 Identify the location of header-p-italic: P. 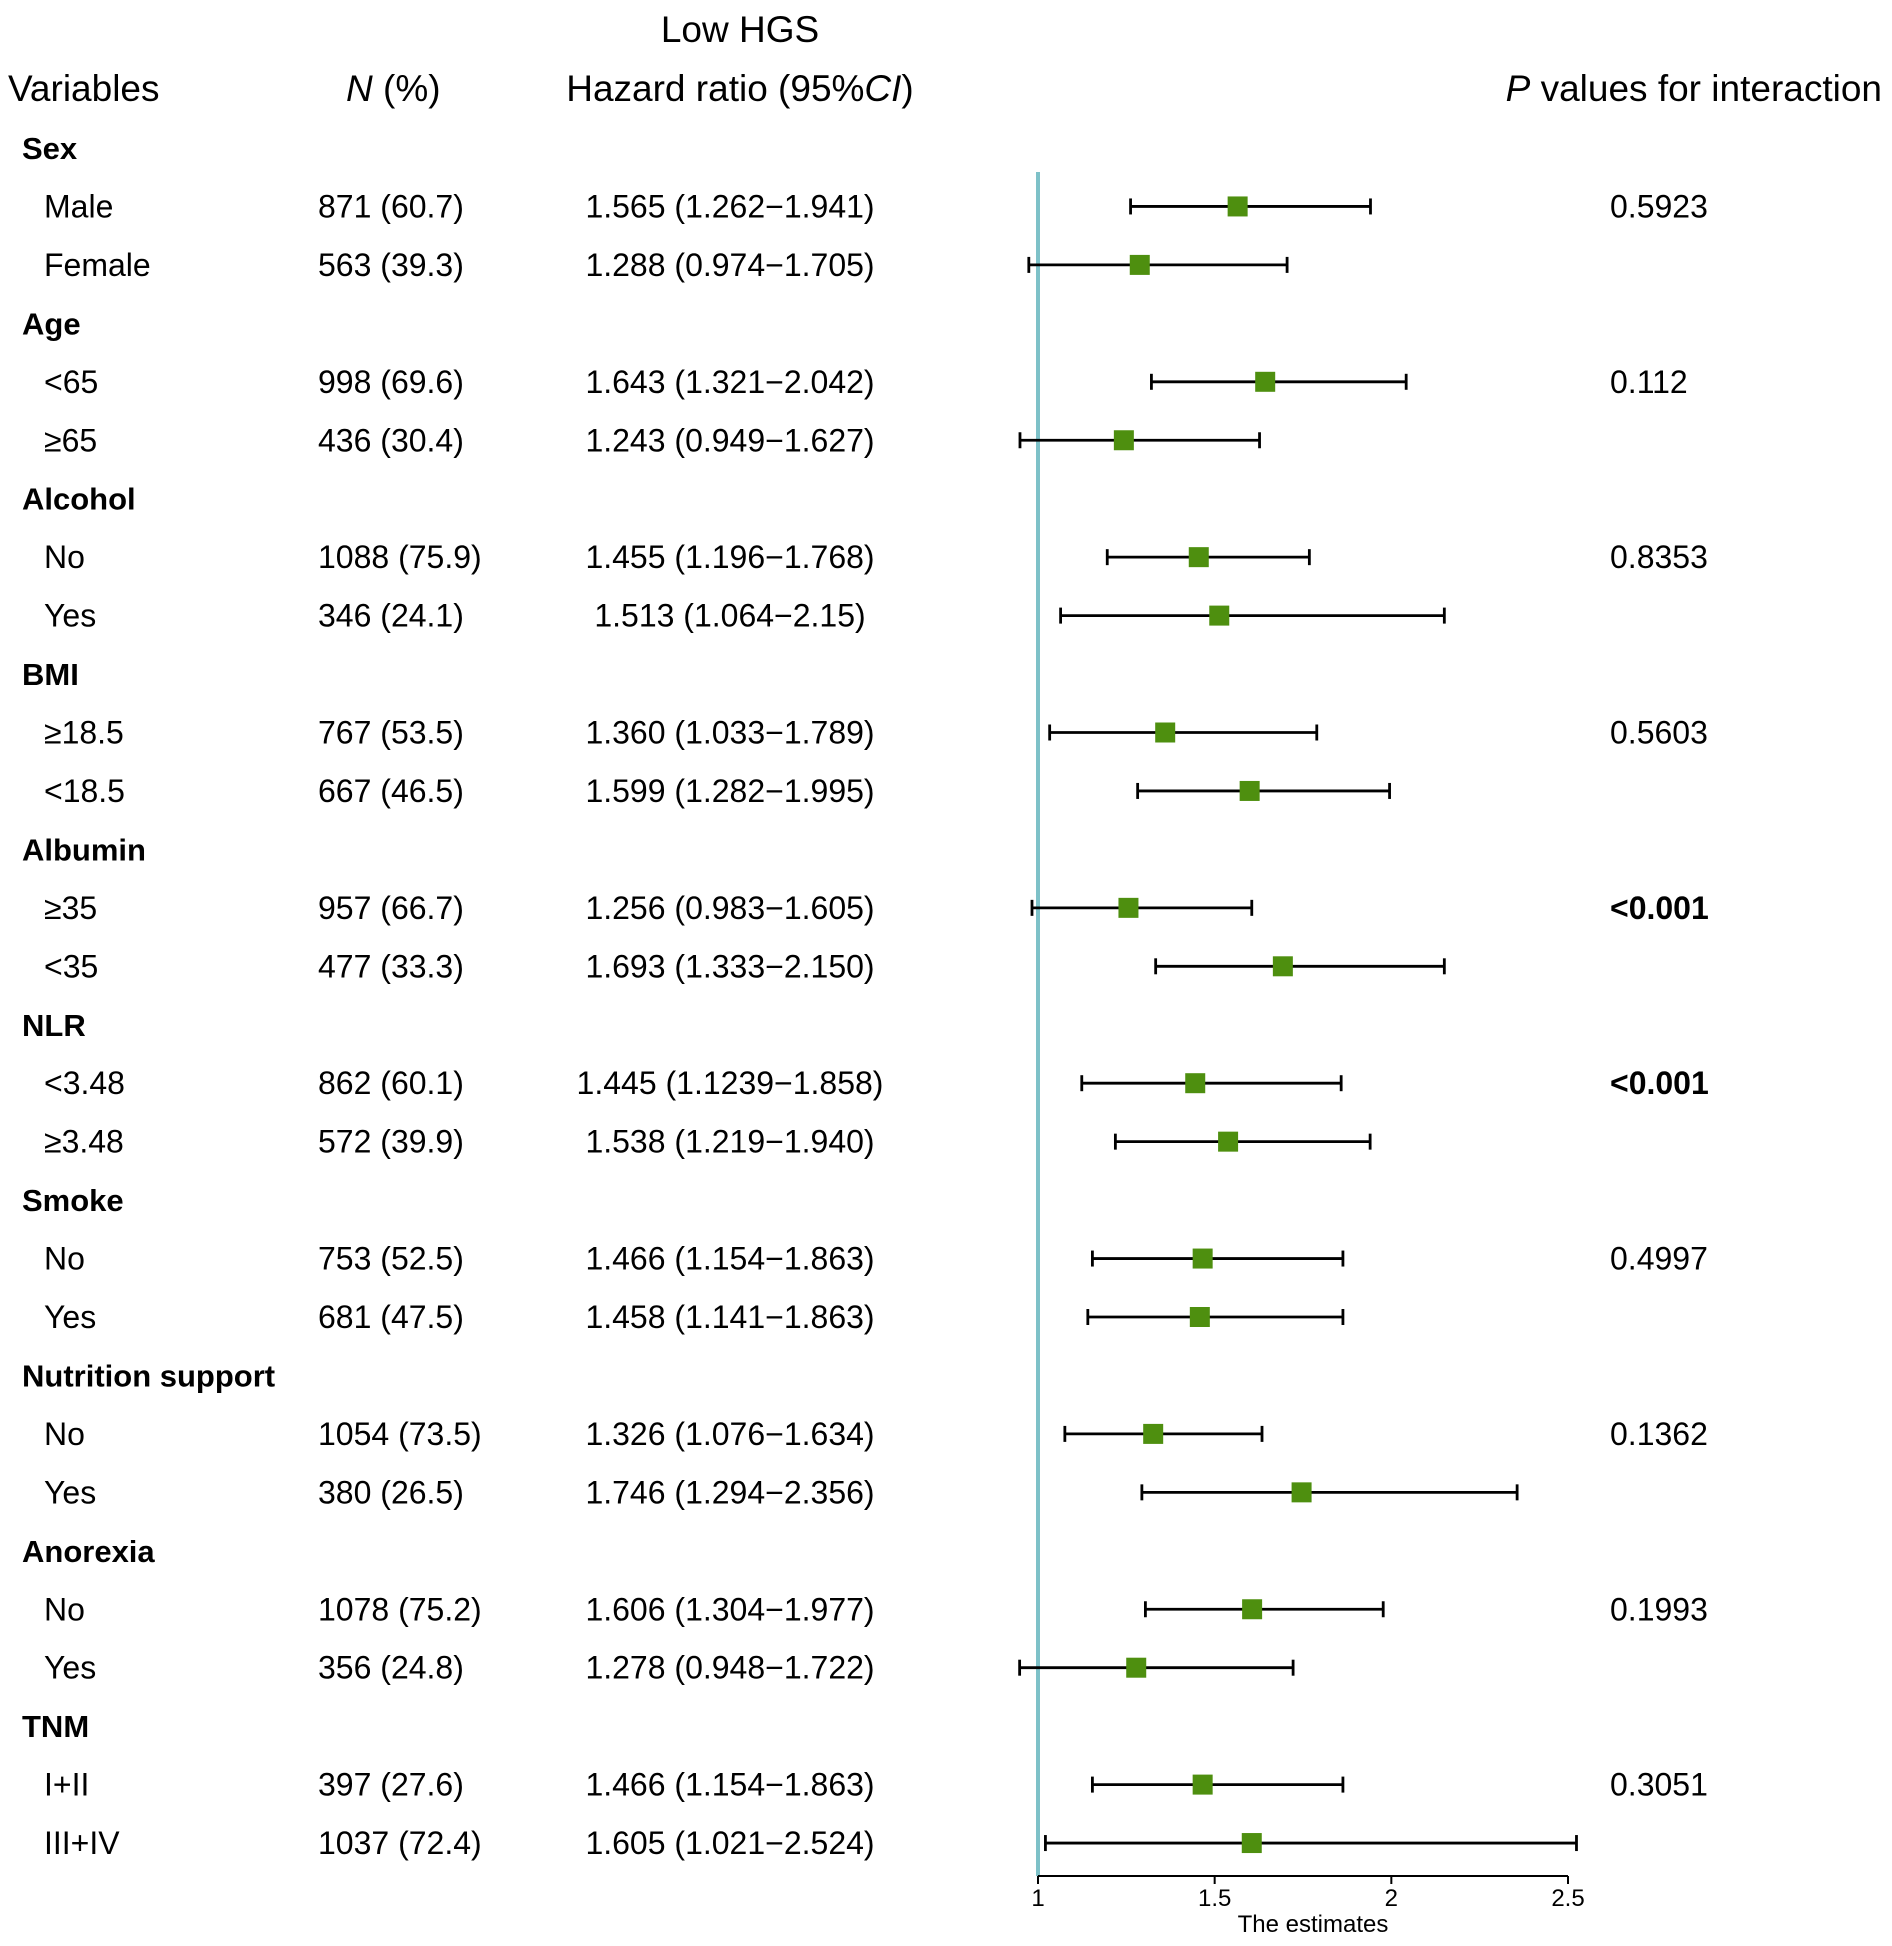
(1518, 88).